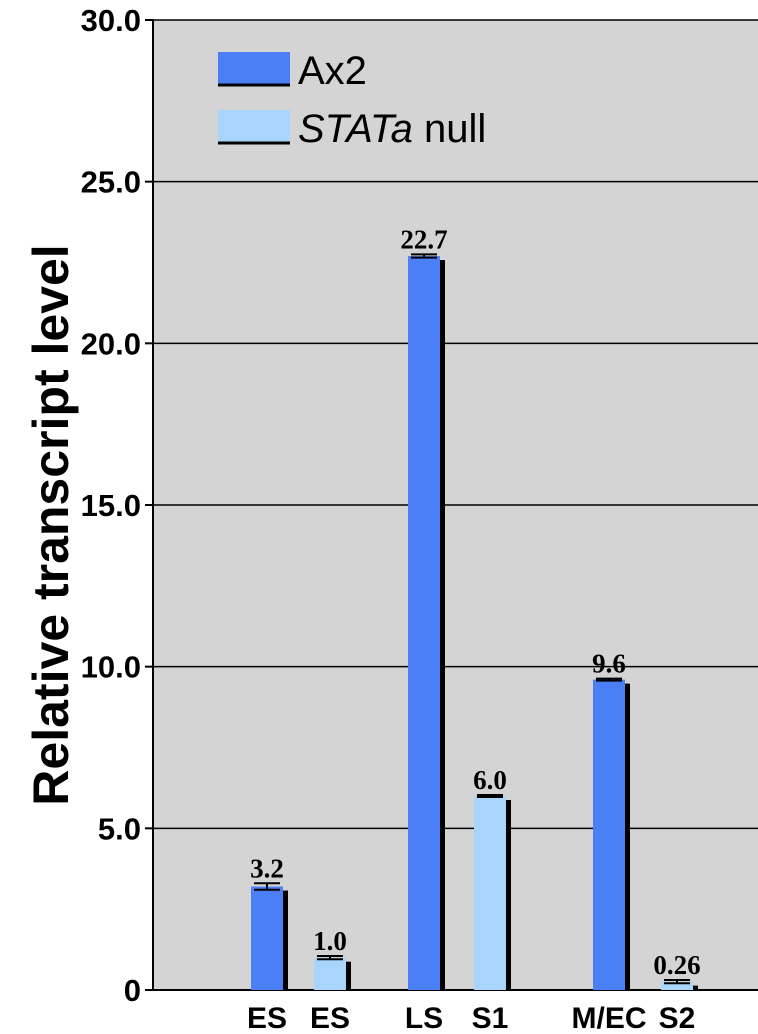  Describe the element at coordinates (332, 71) in the screenshot. I see `legend-label: Ax2` at that location.